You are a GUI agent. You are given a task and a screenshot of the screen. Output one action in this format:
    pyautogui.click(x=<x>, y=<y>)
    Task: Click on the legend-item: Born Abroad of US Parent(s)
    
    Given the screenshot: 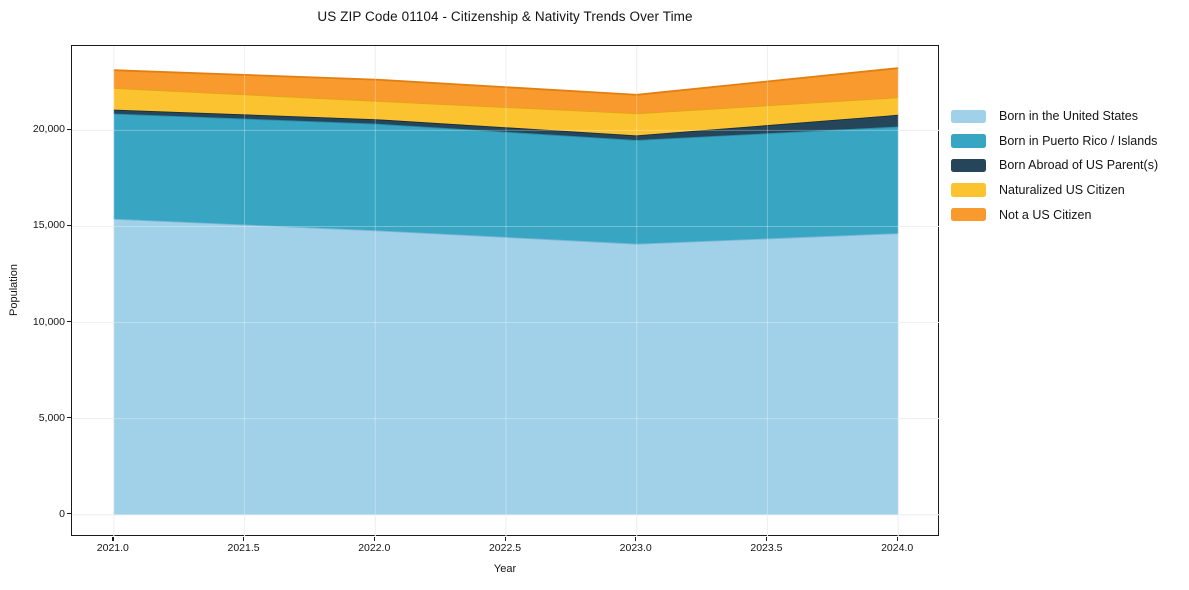 What is the action you would take?
    pyautogui.click(x=1054, y=165)
    